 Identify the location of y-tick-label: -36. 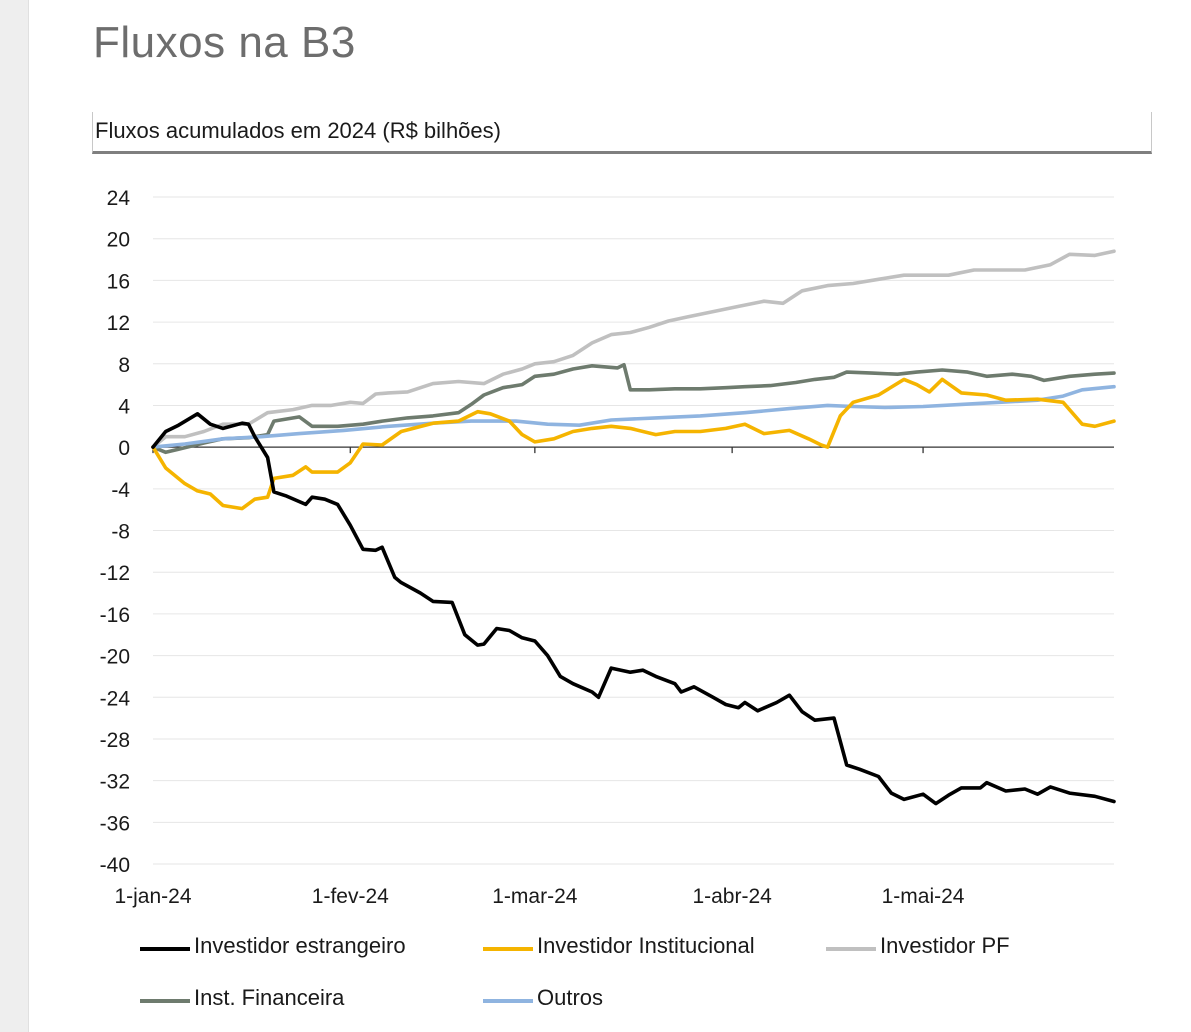
(115, 823).